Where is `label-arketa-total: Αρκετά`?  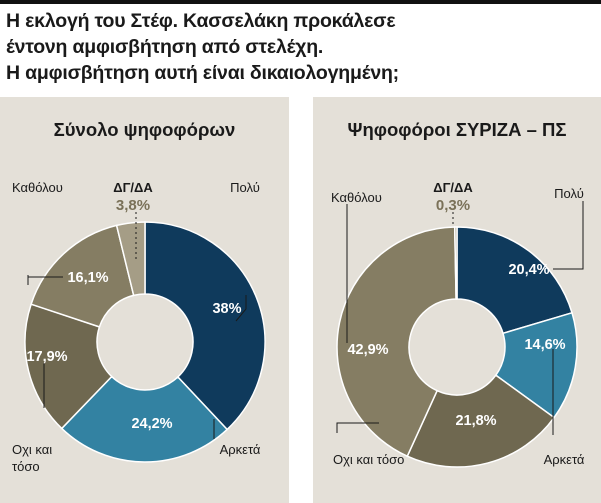 label-arketa-total: Αρκετά is located at coordinates (240, 449).